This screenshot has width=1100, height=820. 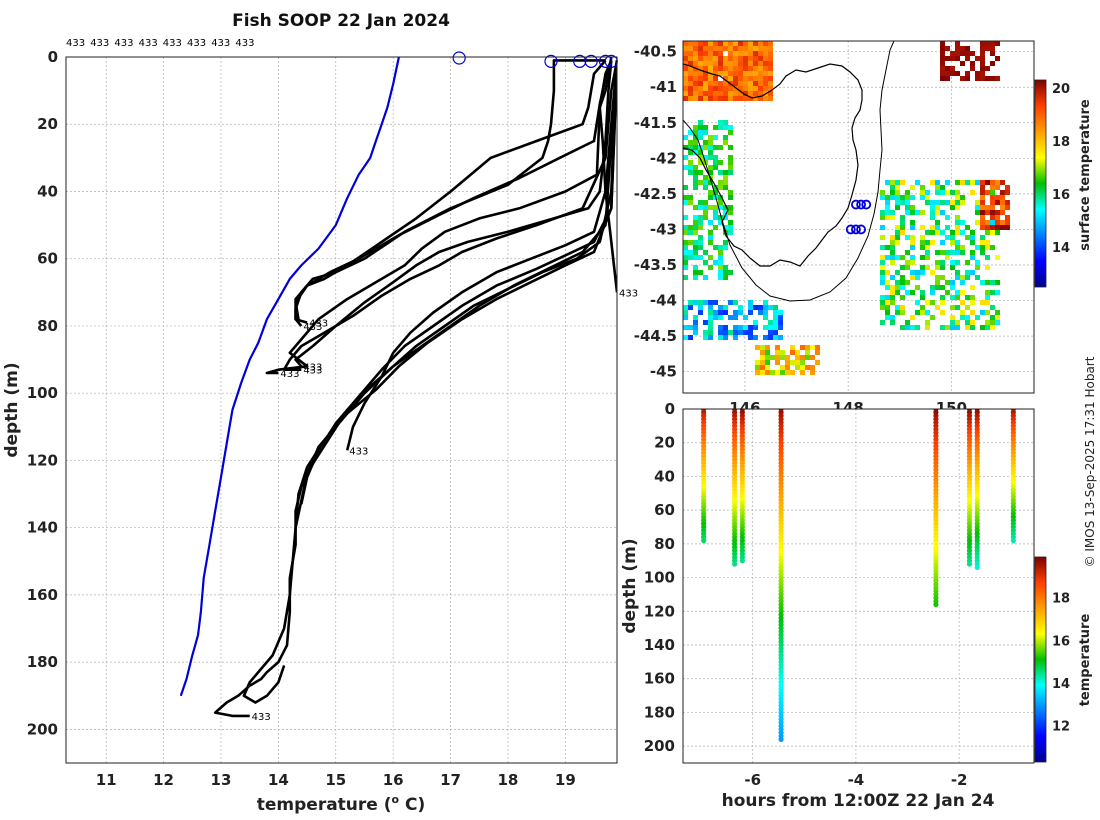 What do you see at coordinates (789, 171) in the screenshot?
I see `coastline` at bounding box center [789, 171].